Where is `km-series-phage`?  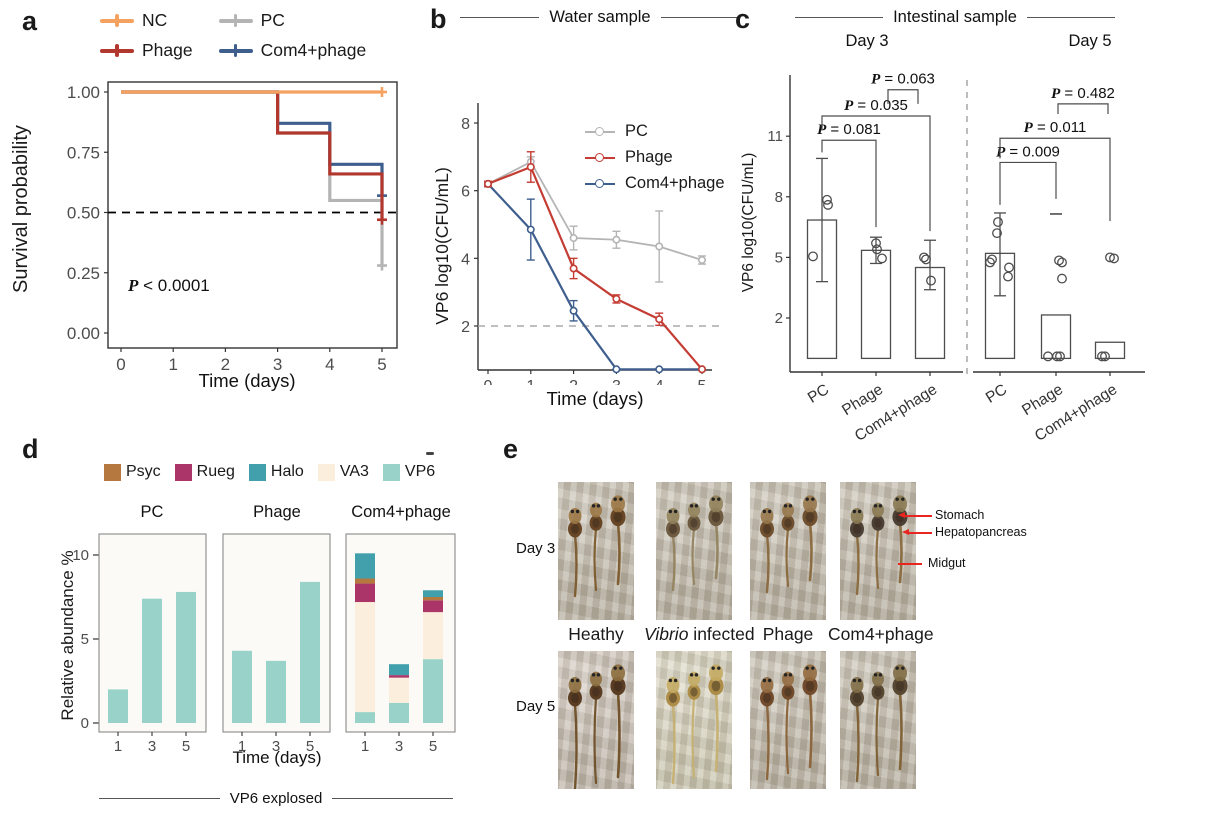 km-series-phage is located at coordinates (254, 157).